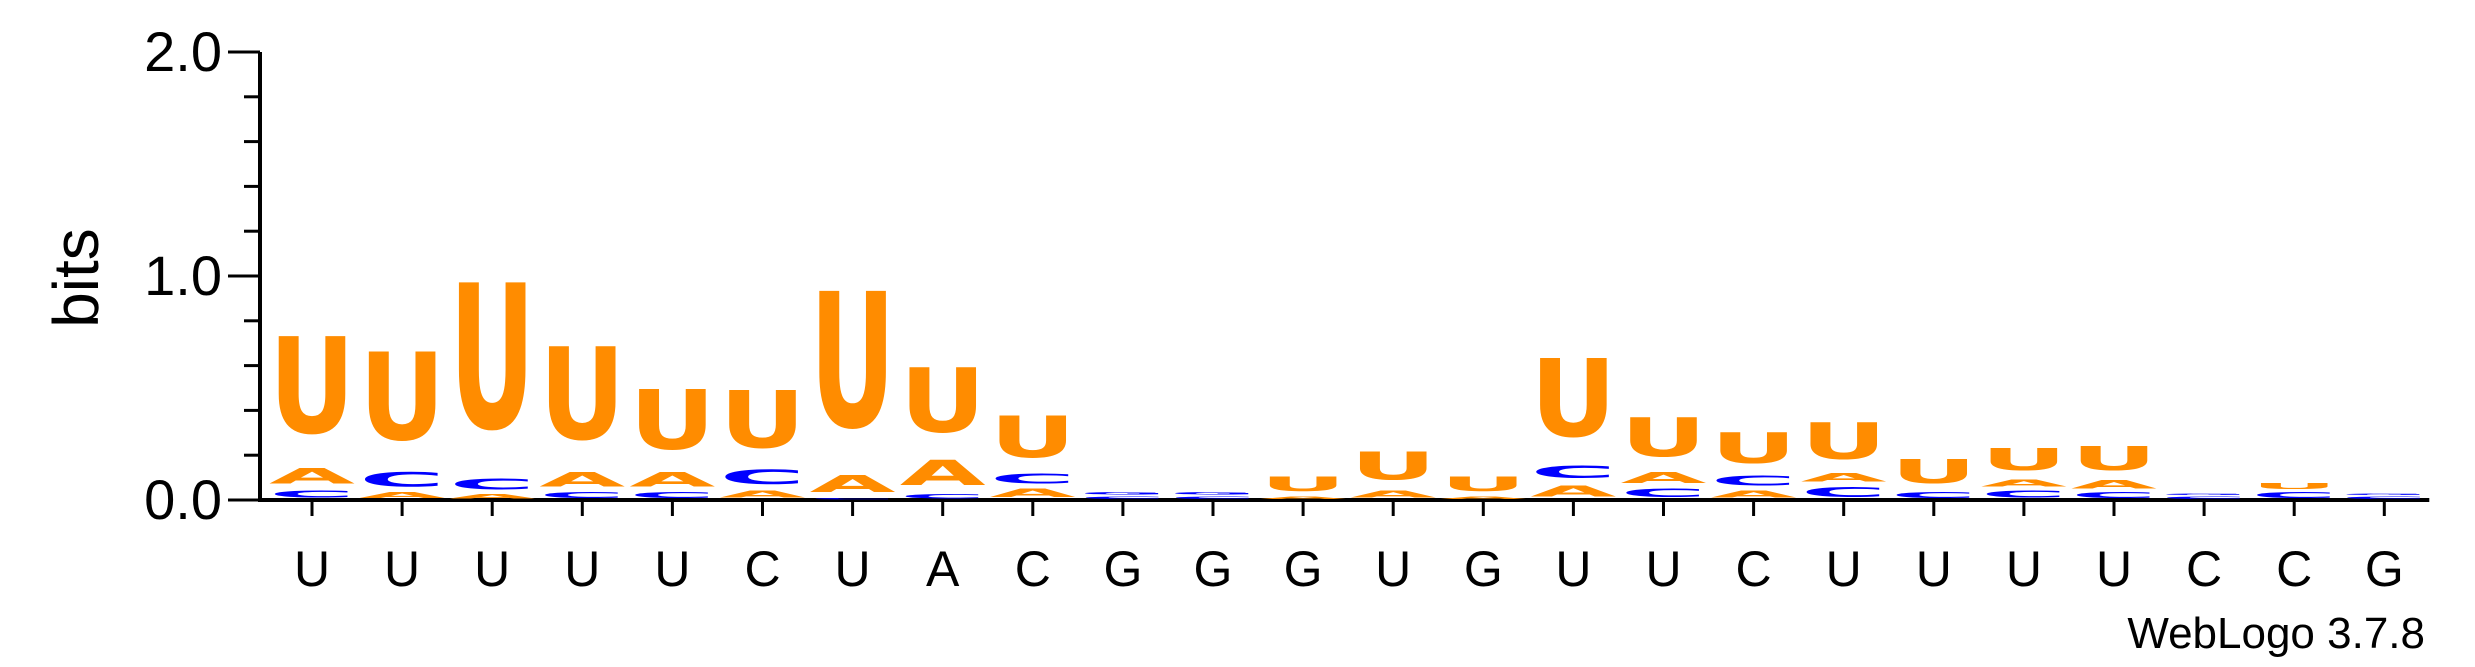 The image size is (2475, 667). Describe the element at coordinates (943, 569) in the screenshot. I see `x-tick-label: A` at that location.